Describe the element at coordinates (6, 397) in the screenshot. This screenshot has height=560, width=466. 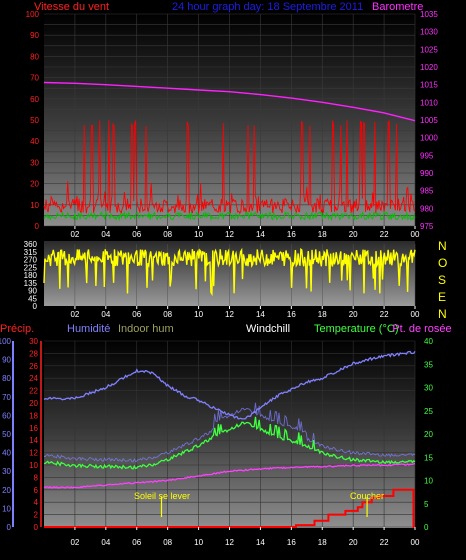
I see `y-tick-label-humidity: 70` at that location.